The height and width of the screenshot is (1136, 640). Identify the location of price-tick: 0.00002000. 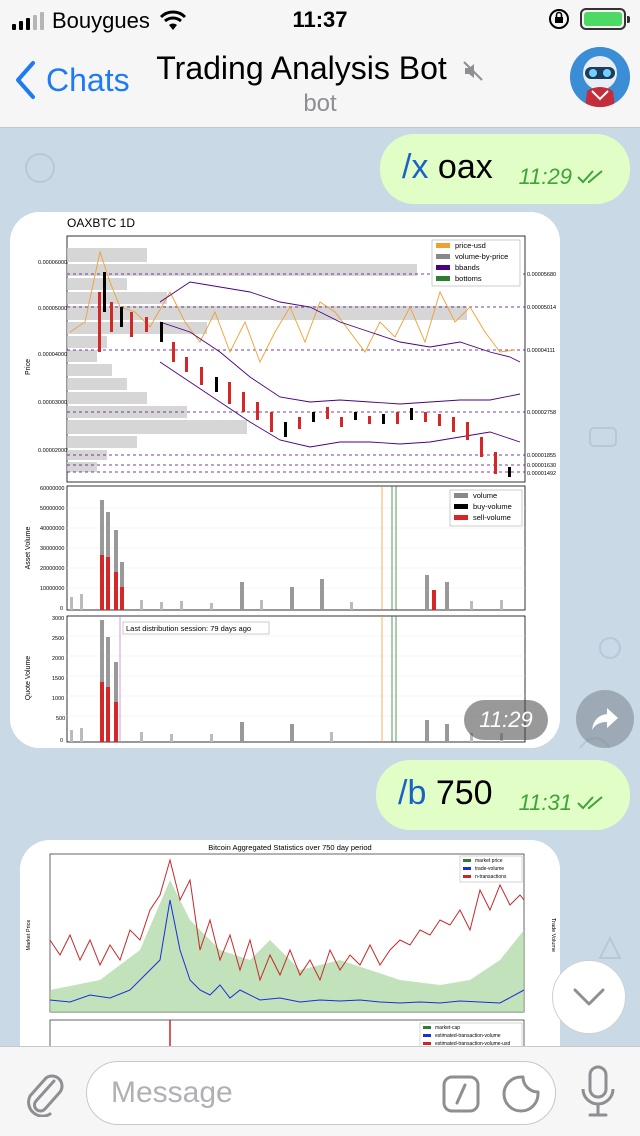
(52, 451).